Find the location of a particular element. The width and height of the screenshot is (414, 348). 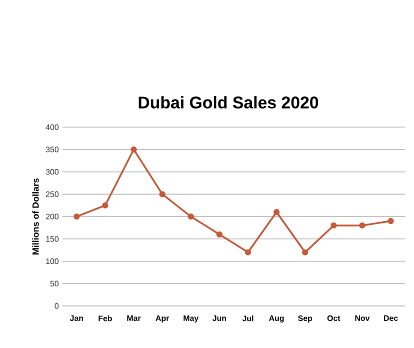

y-axis-title: Millions of Dollars is located at coordinates (35, 216).